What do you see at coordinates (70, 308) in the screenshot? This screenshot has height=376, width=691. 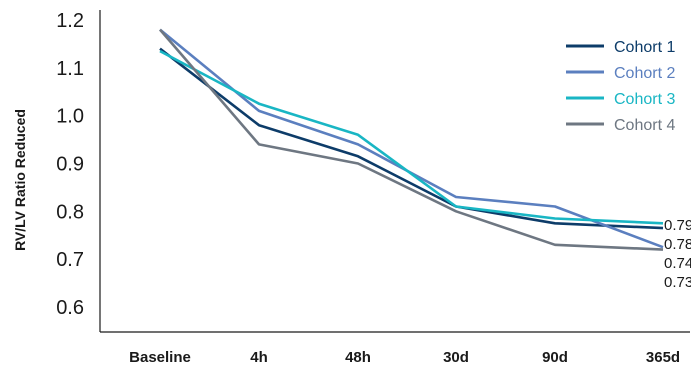 I see `y-tick-label: 0.6` at bounding box center [70, 308].